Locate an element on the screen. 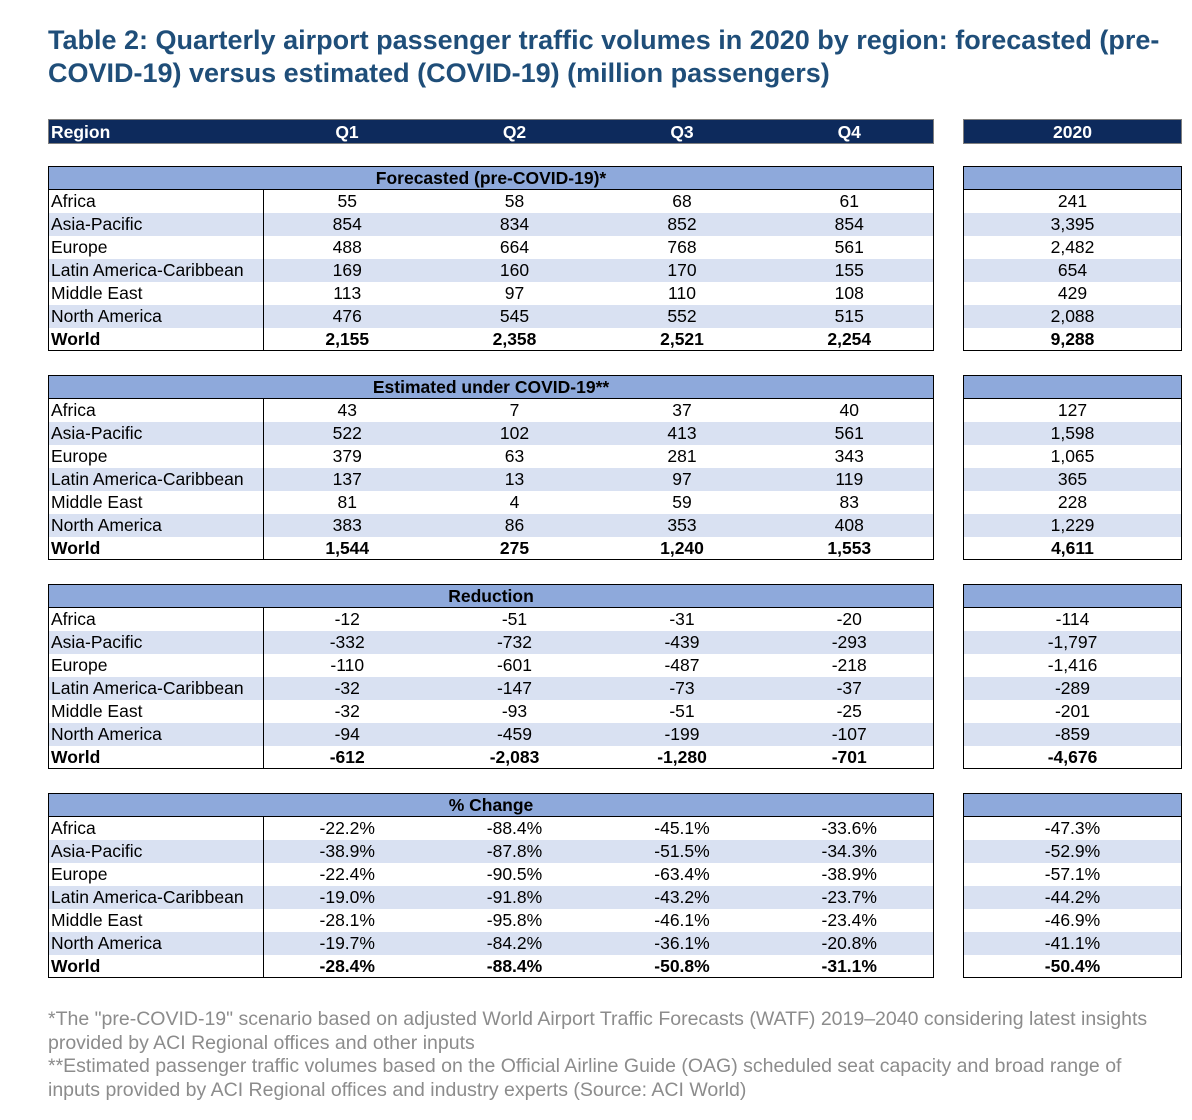 This screenshot has height=1120, width=1192. q4-cell: 61 is located at coordinates (849, 201).